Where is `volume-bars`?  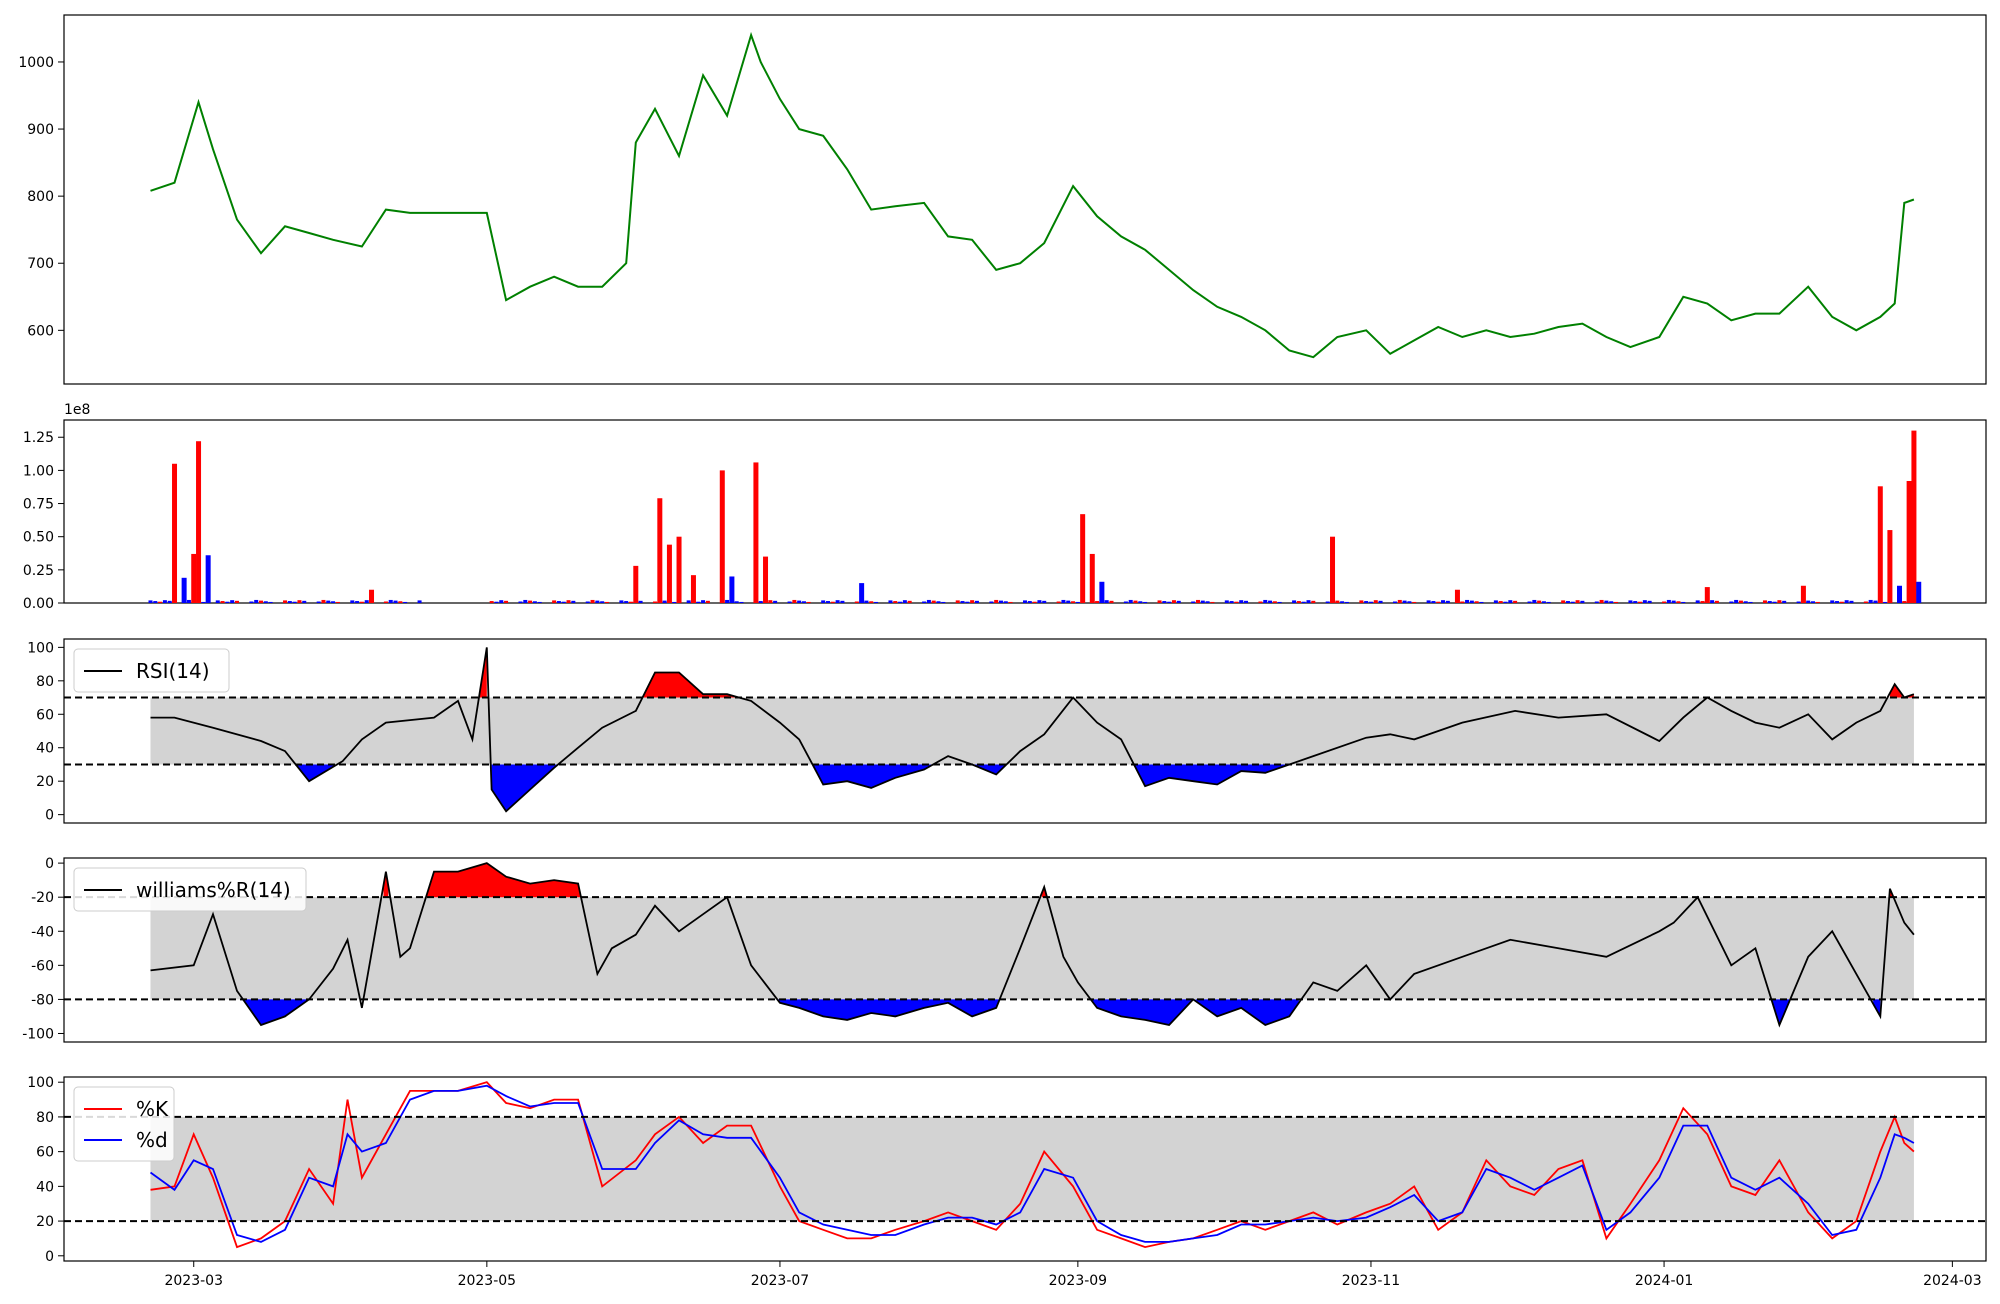
volume-bars is located at coordinates (1035, 516).